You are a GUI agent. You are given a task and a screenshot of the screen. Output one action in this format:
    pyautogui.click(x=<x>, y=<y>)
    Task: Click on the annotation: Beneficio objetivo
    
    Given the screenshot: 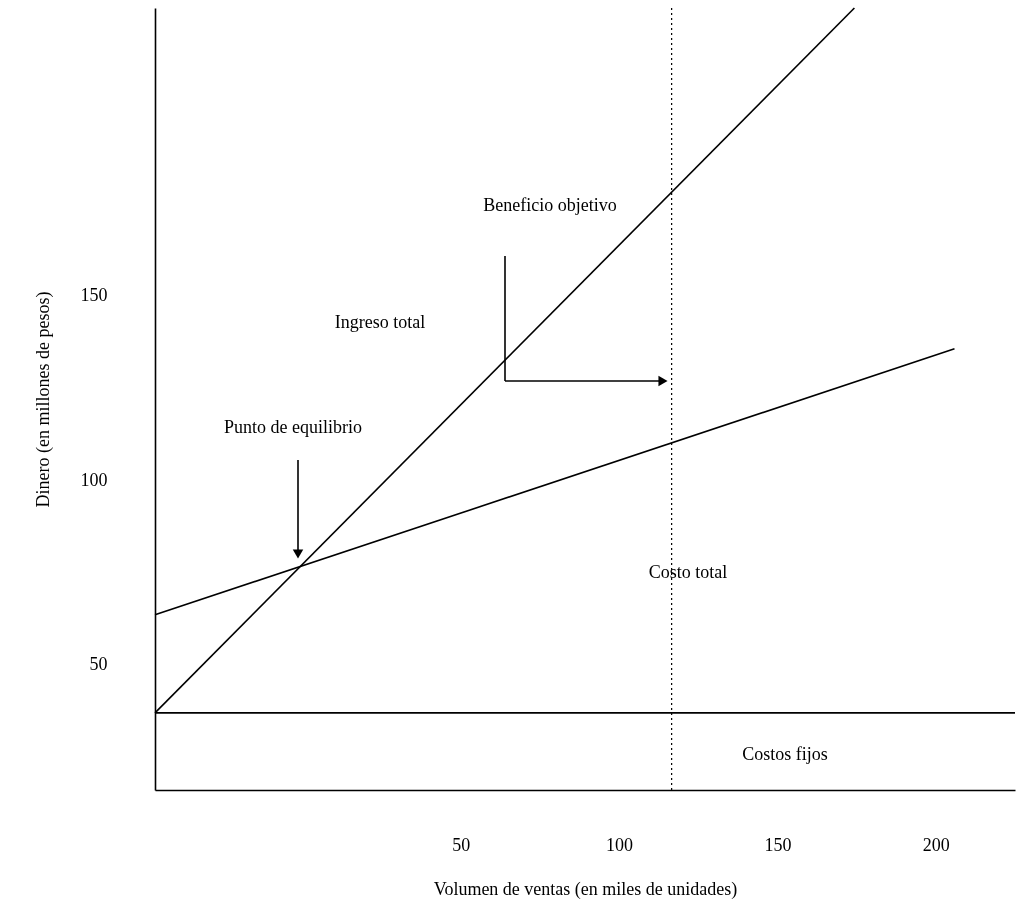 What is the action you would take?
    pyautogui.click(x=550, y=205)
    